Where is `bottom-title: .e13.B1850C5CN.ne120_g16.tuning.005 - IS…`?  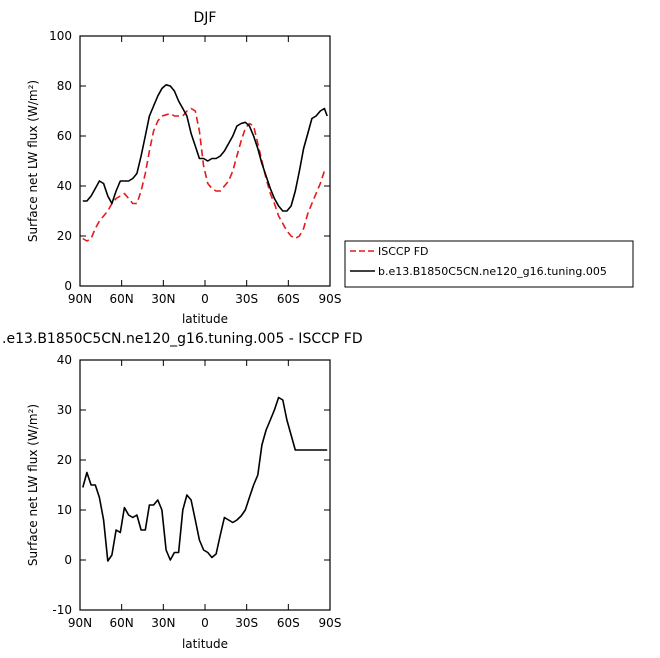 bottom-title: .e13.B1850C5CN.ne120_g16.tuning.005 - IS… is located at coordinates (182, 339).